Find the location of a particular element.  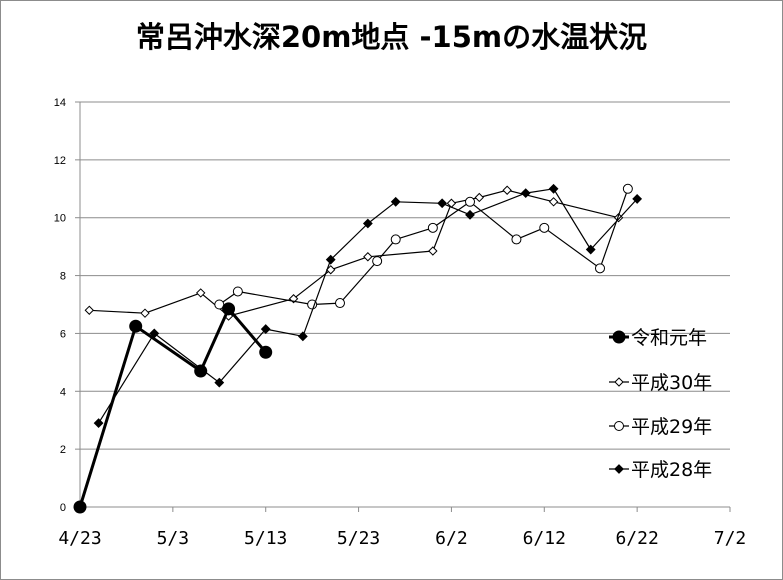

y-tick-label: 6 is located at coordinates (63, 334).